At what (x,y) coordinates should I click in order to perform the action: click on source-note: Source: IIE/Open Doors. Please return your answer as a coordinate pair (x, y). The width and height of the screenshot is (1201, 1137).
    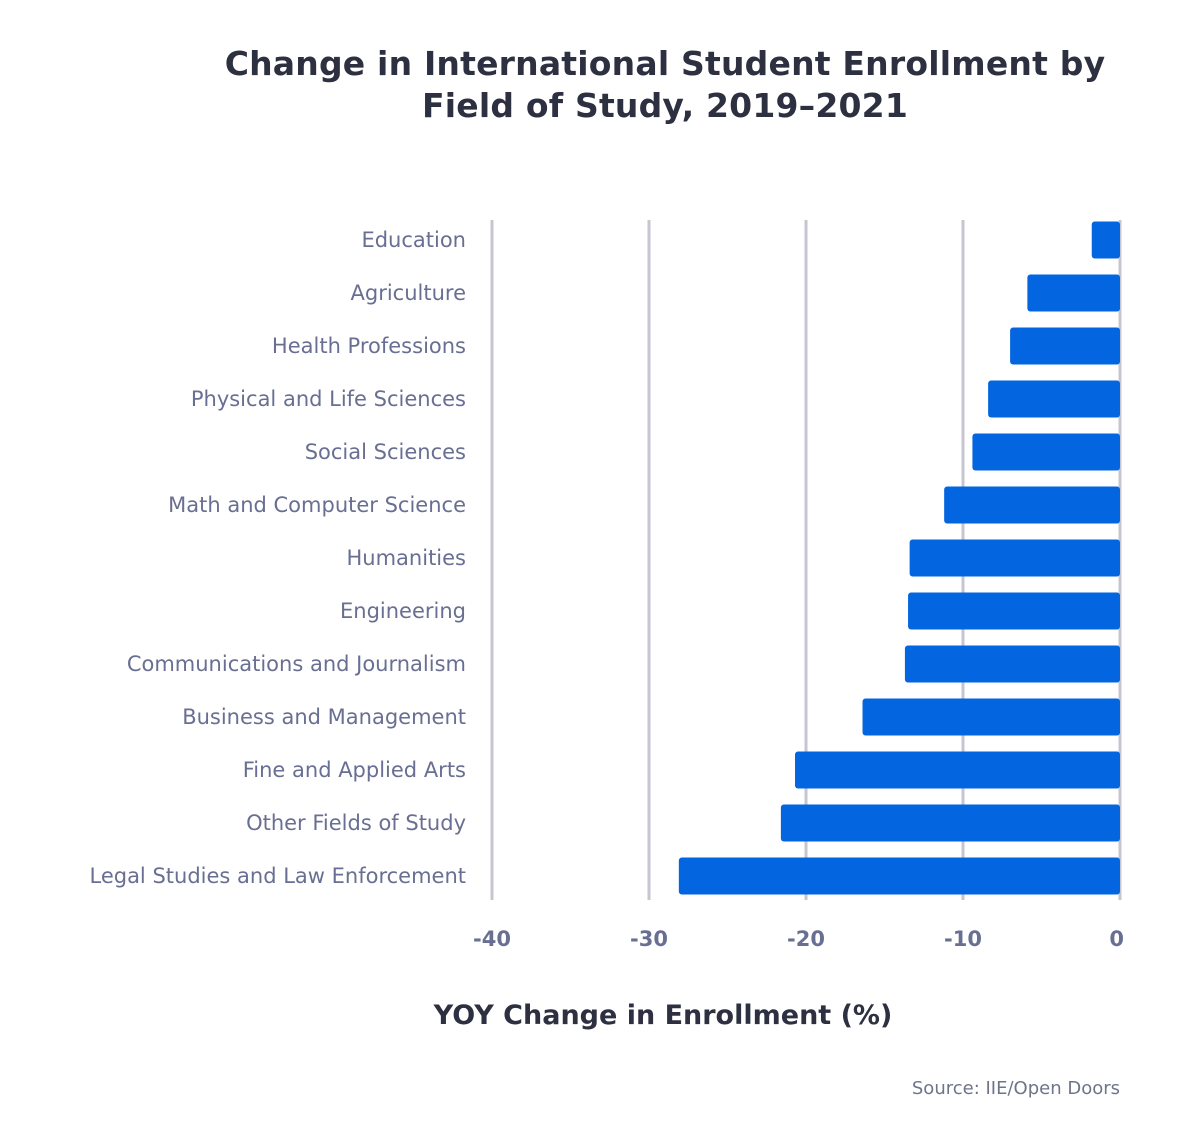
    Looking at the image, I should click on (1015, 1088).